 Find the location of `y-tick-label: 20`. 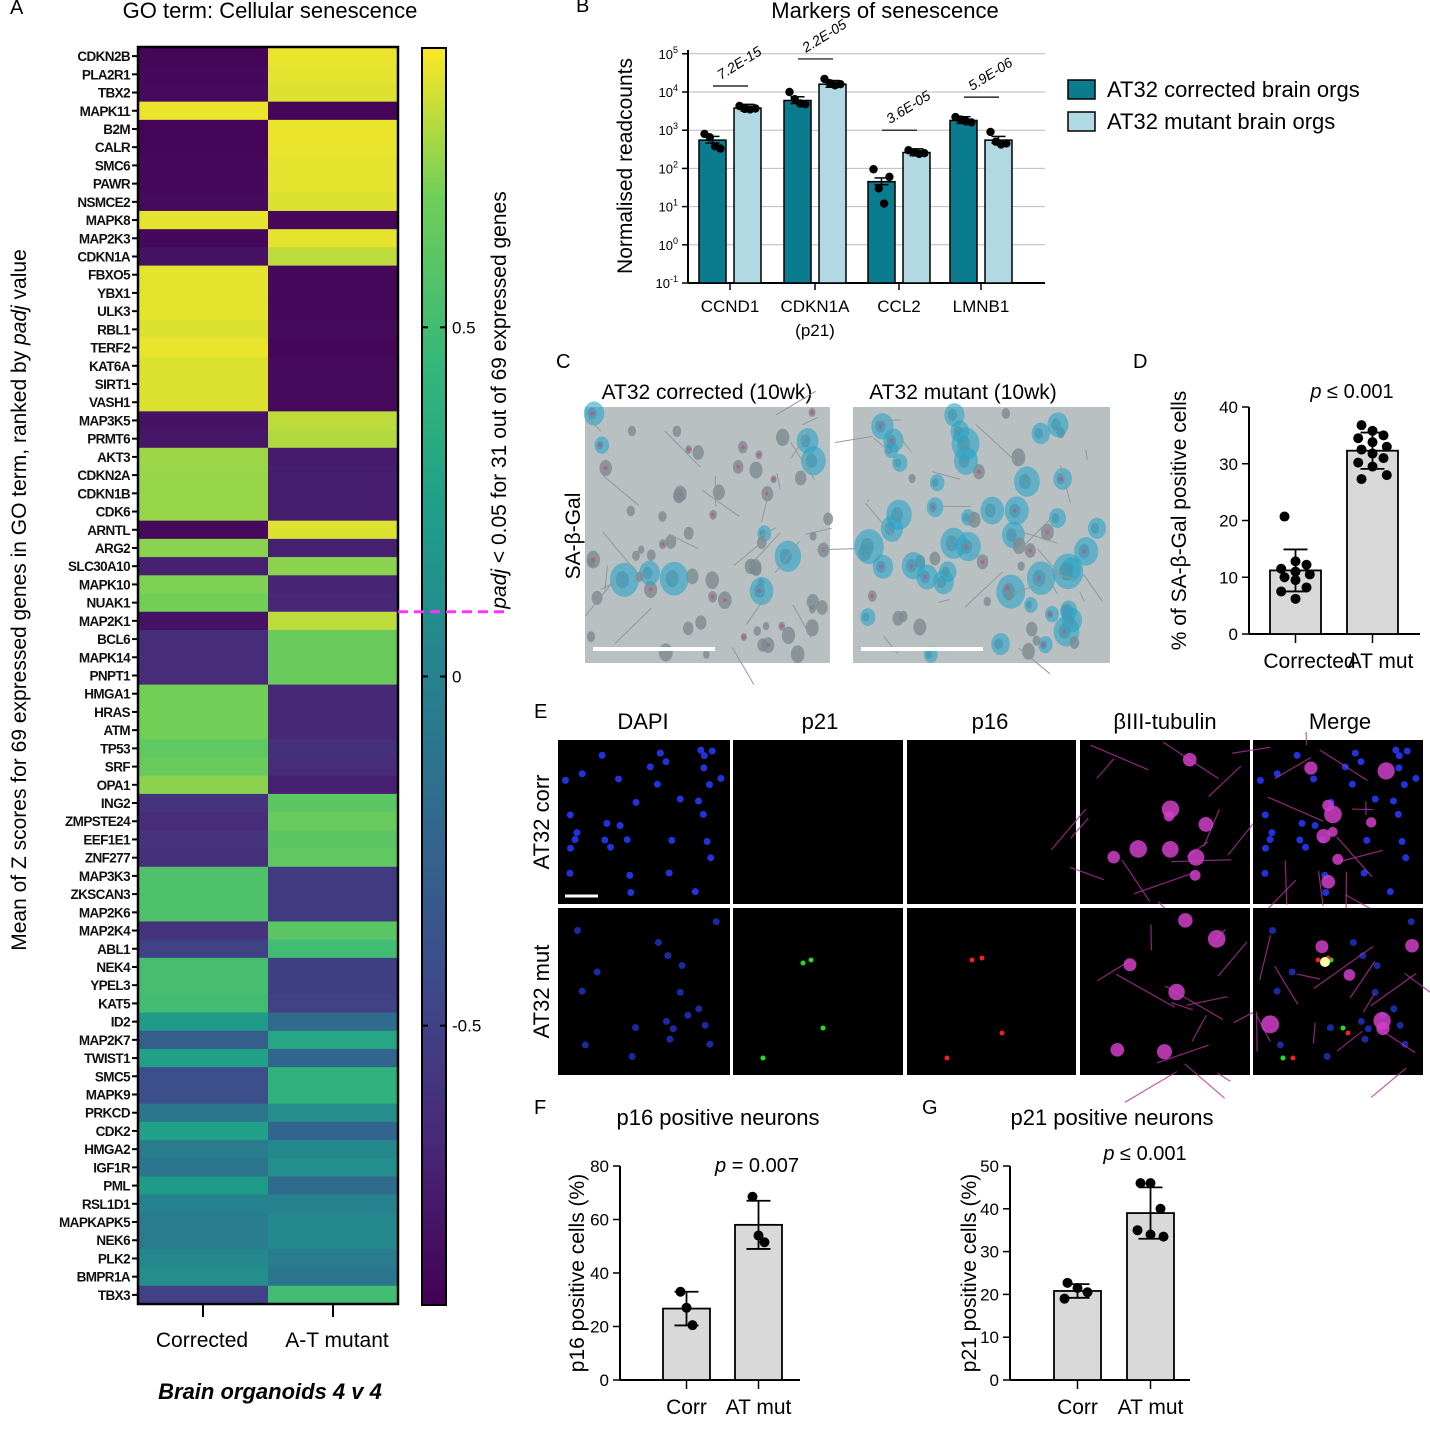

y-tick-label: 20 is located at coordinates (989, 1294).